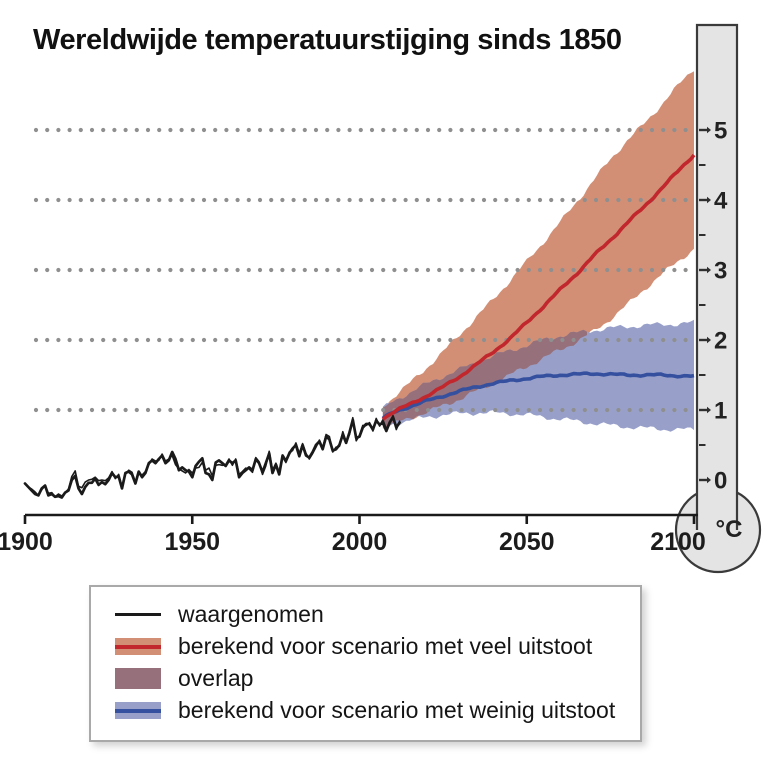  I want to click on thermometer-tube-border, so click(717, 276).